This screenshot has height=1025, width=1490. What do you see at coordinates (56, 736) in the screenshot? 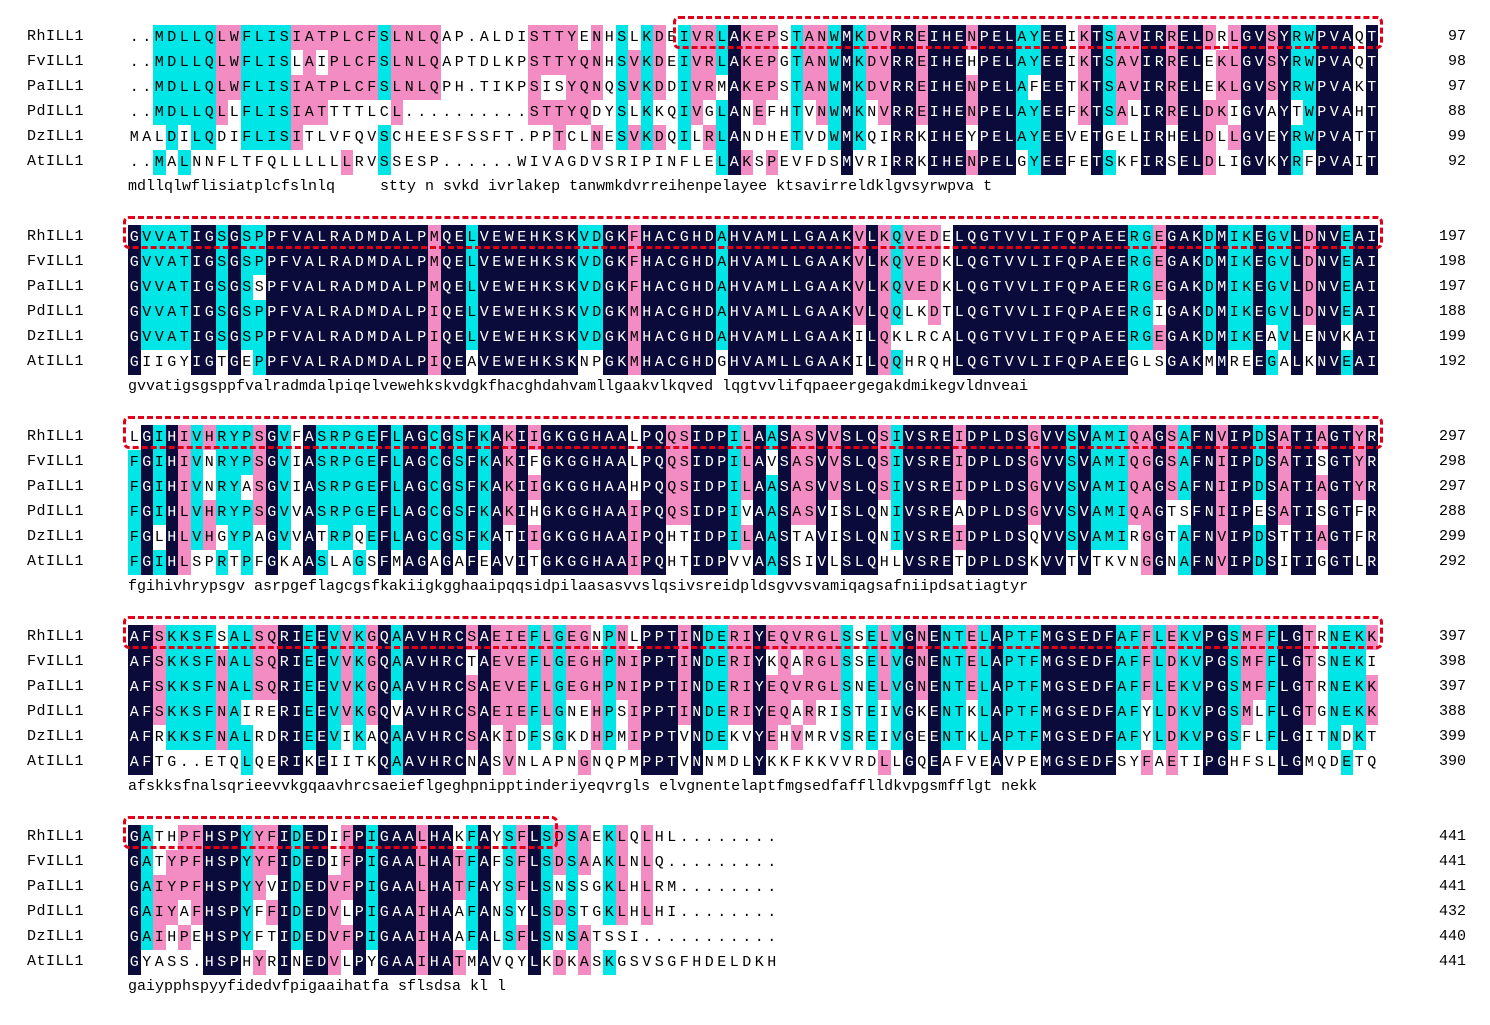
I see `sequence-name: DzILL1` at bounding box center [56, 736].